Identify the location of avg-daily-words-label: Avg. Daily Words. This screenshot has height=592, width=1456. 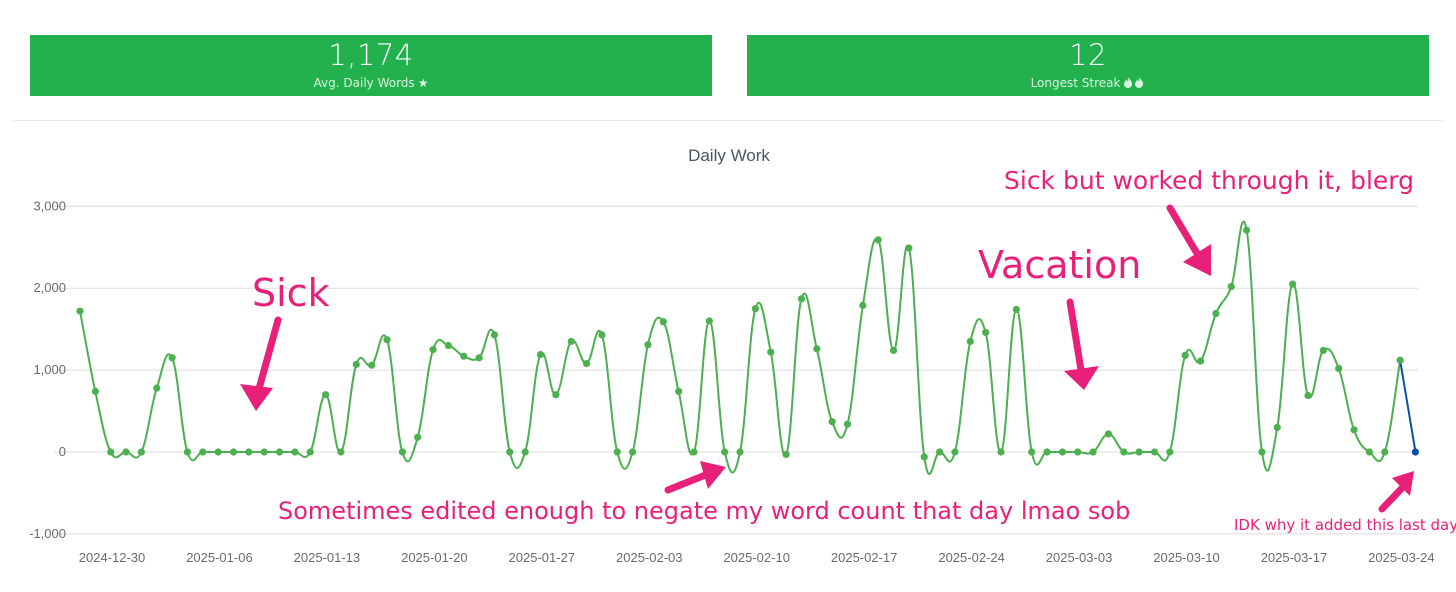
(364, 83).